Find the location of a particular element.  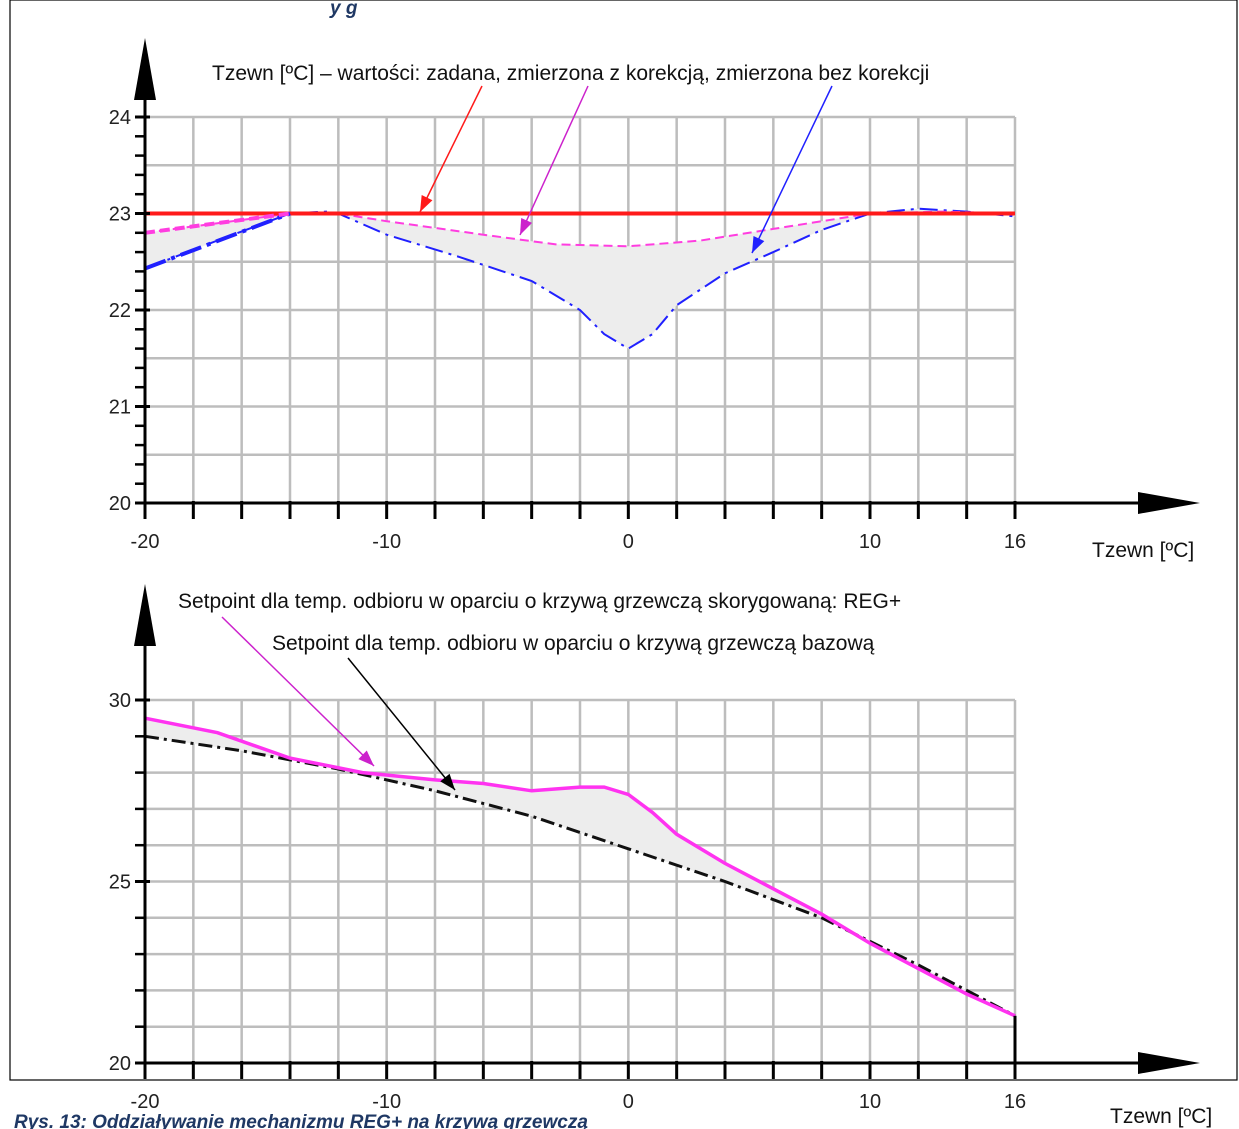

arrow-measured-with-correction is located at coordinates (554, 160).